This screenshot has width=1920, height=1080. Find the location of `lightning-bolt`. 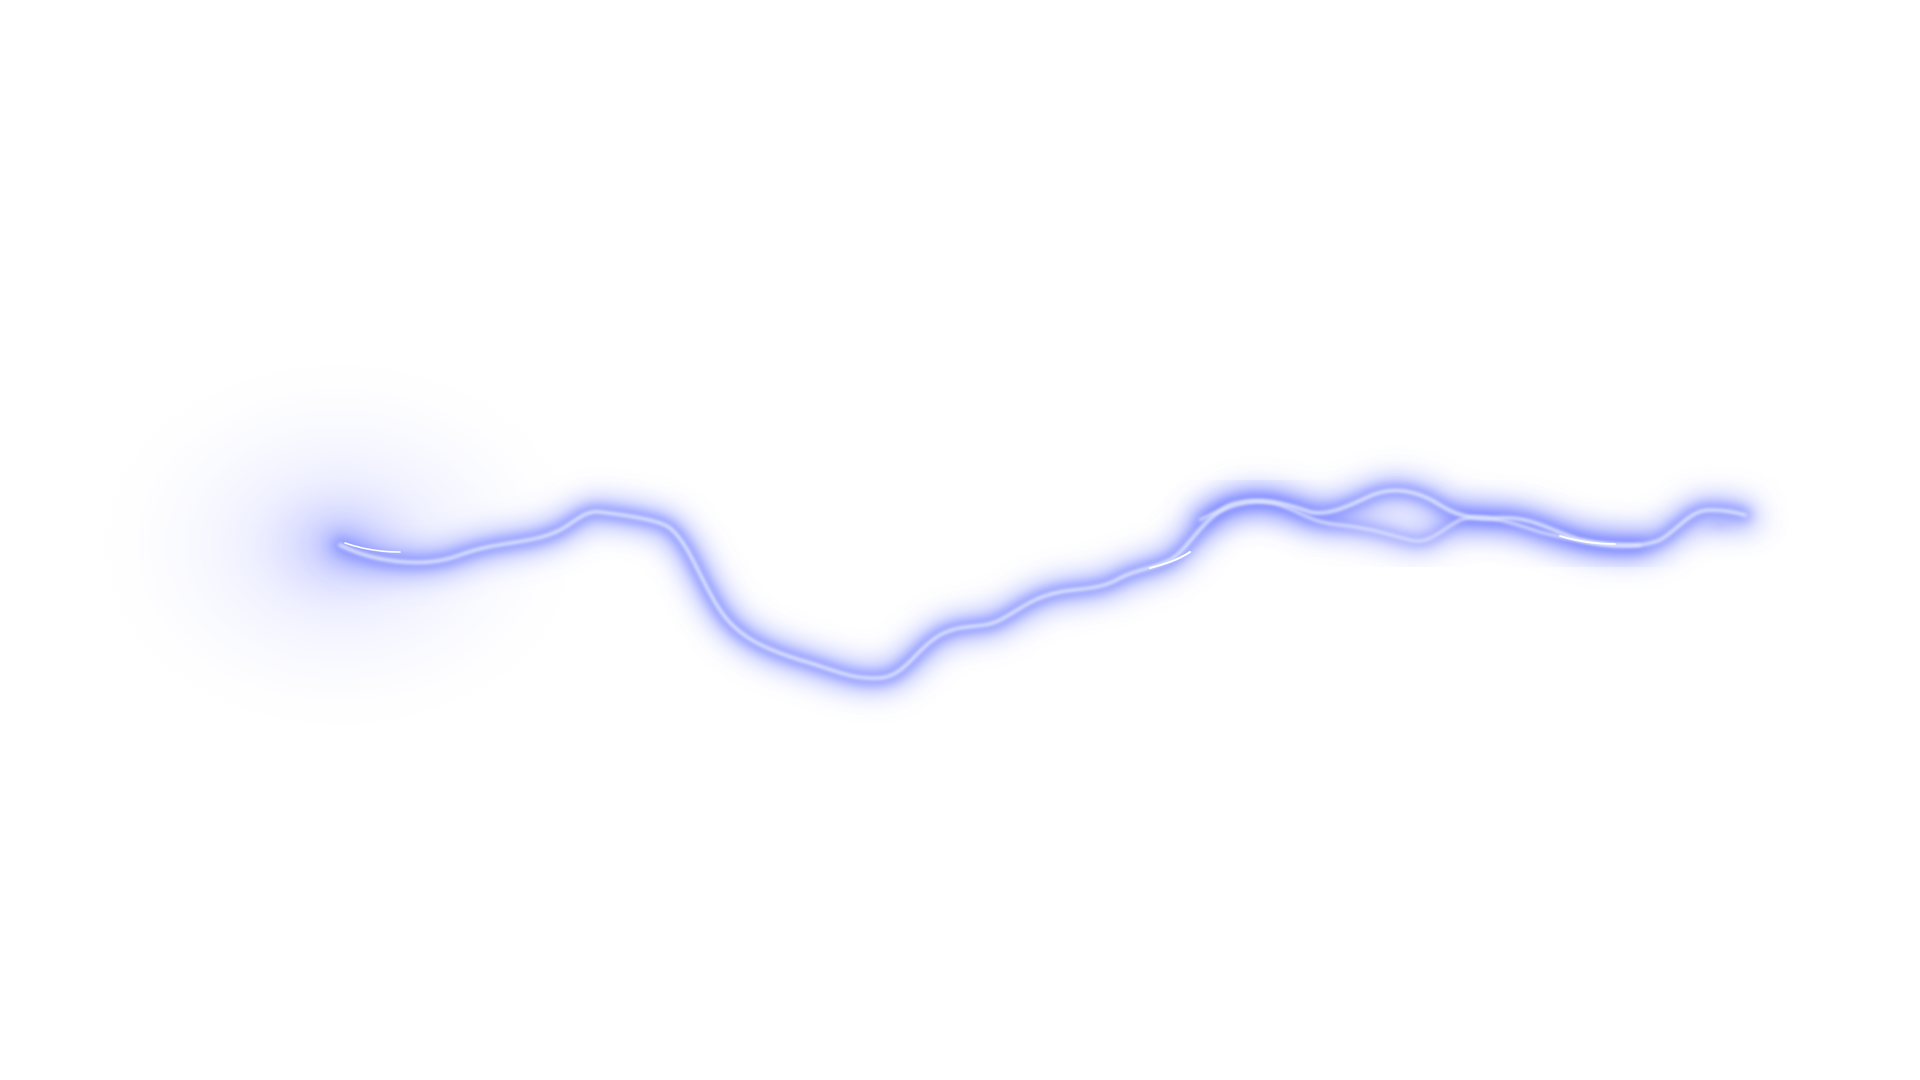

lightning-bolt is located at coordinates (1042, 584).